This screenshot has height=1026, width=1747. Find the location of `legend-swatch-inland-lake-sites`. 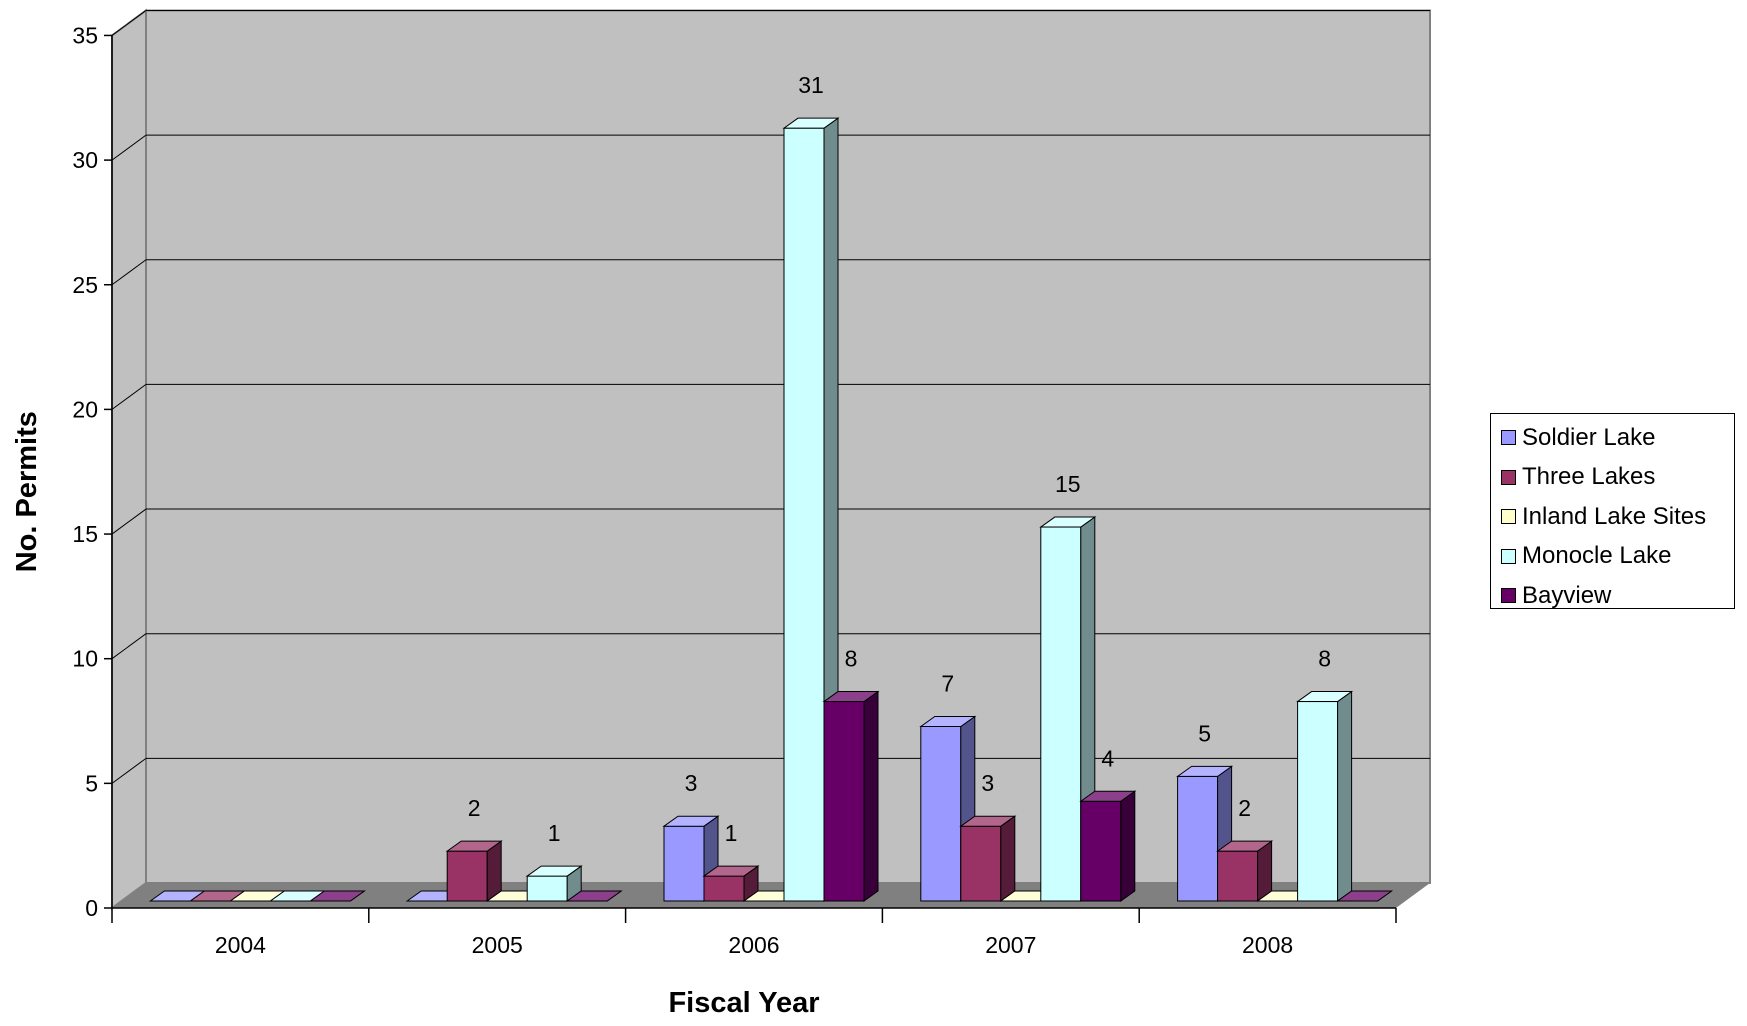

legend-swatch-inland-lake-sites is located at coordinates (1508, 517).